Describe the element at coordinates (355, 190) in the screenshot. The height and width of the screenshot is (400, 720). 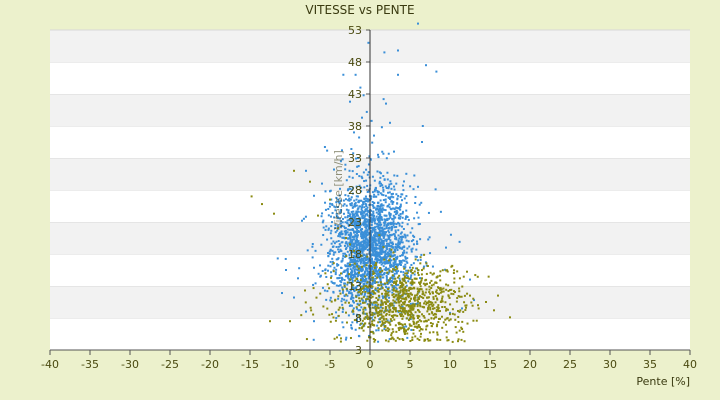
I see `y-tick-label: 28` at that location.